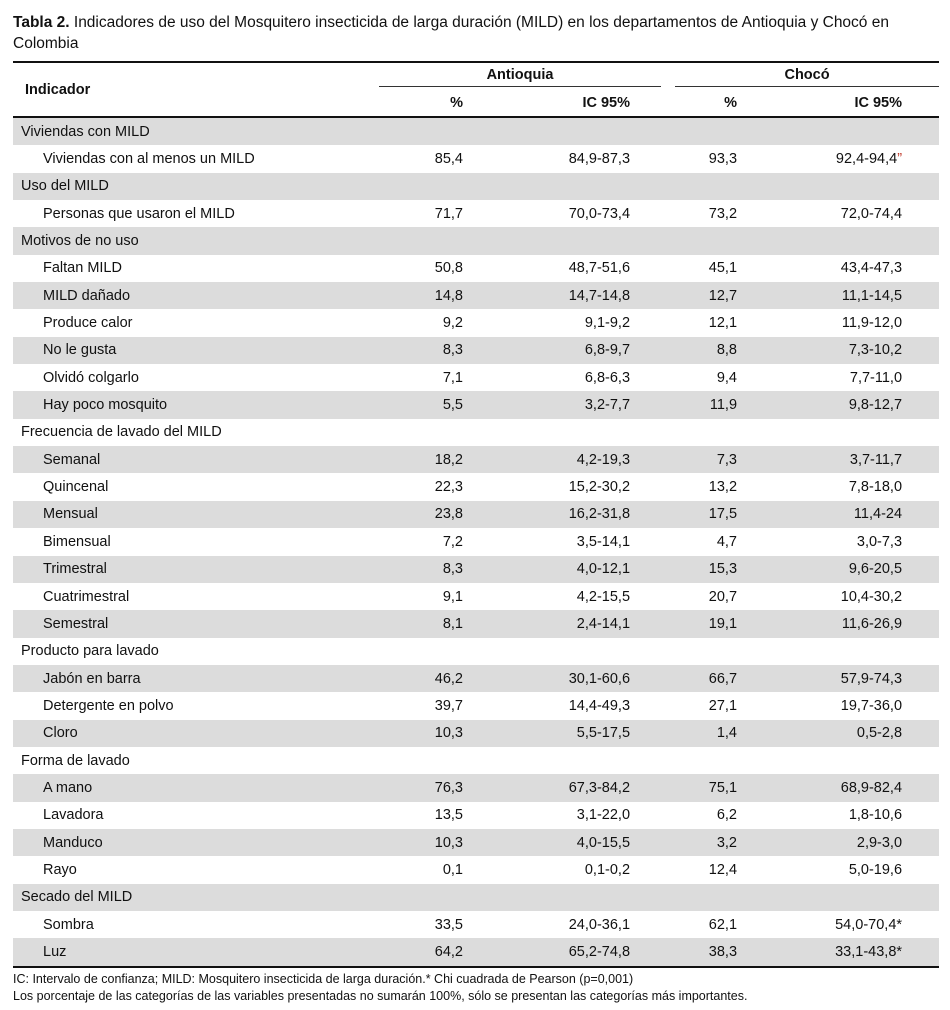 Image resolution: width=950 pixels, height=1010 pixels. Describe the element at coordinates (723, 323) in the screenshot. I see `choco-pct-cell-value: 12,1` at that location.